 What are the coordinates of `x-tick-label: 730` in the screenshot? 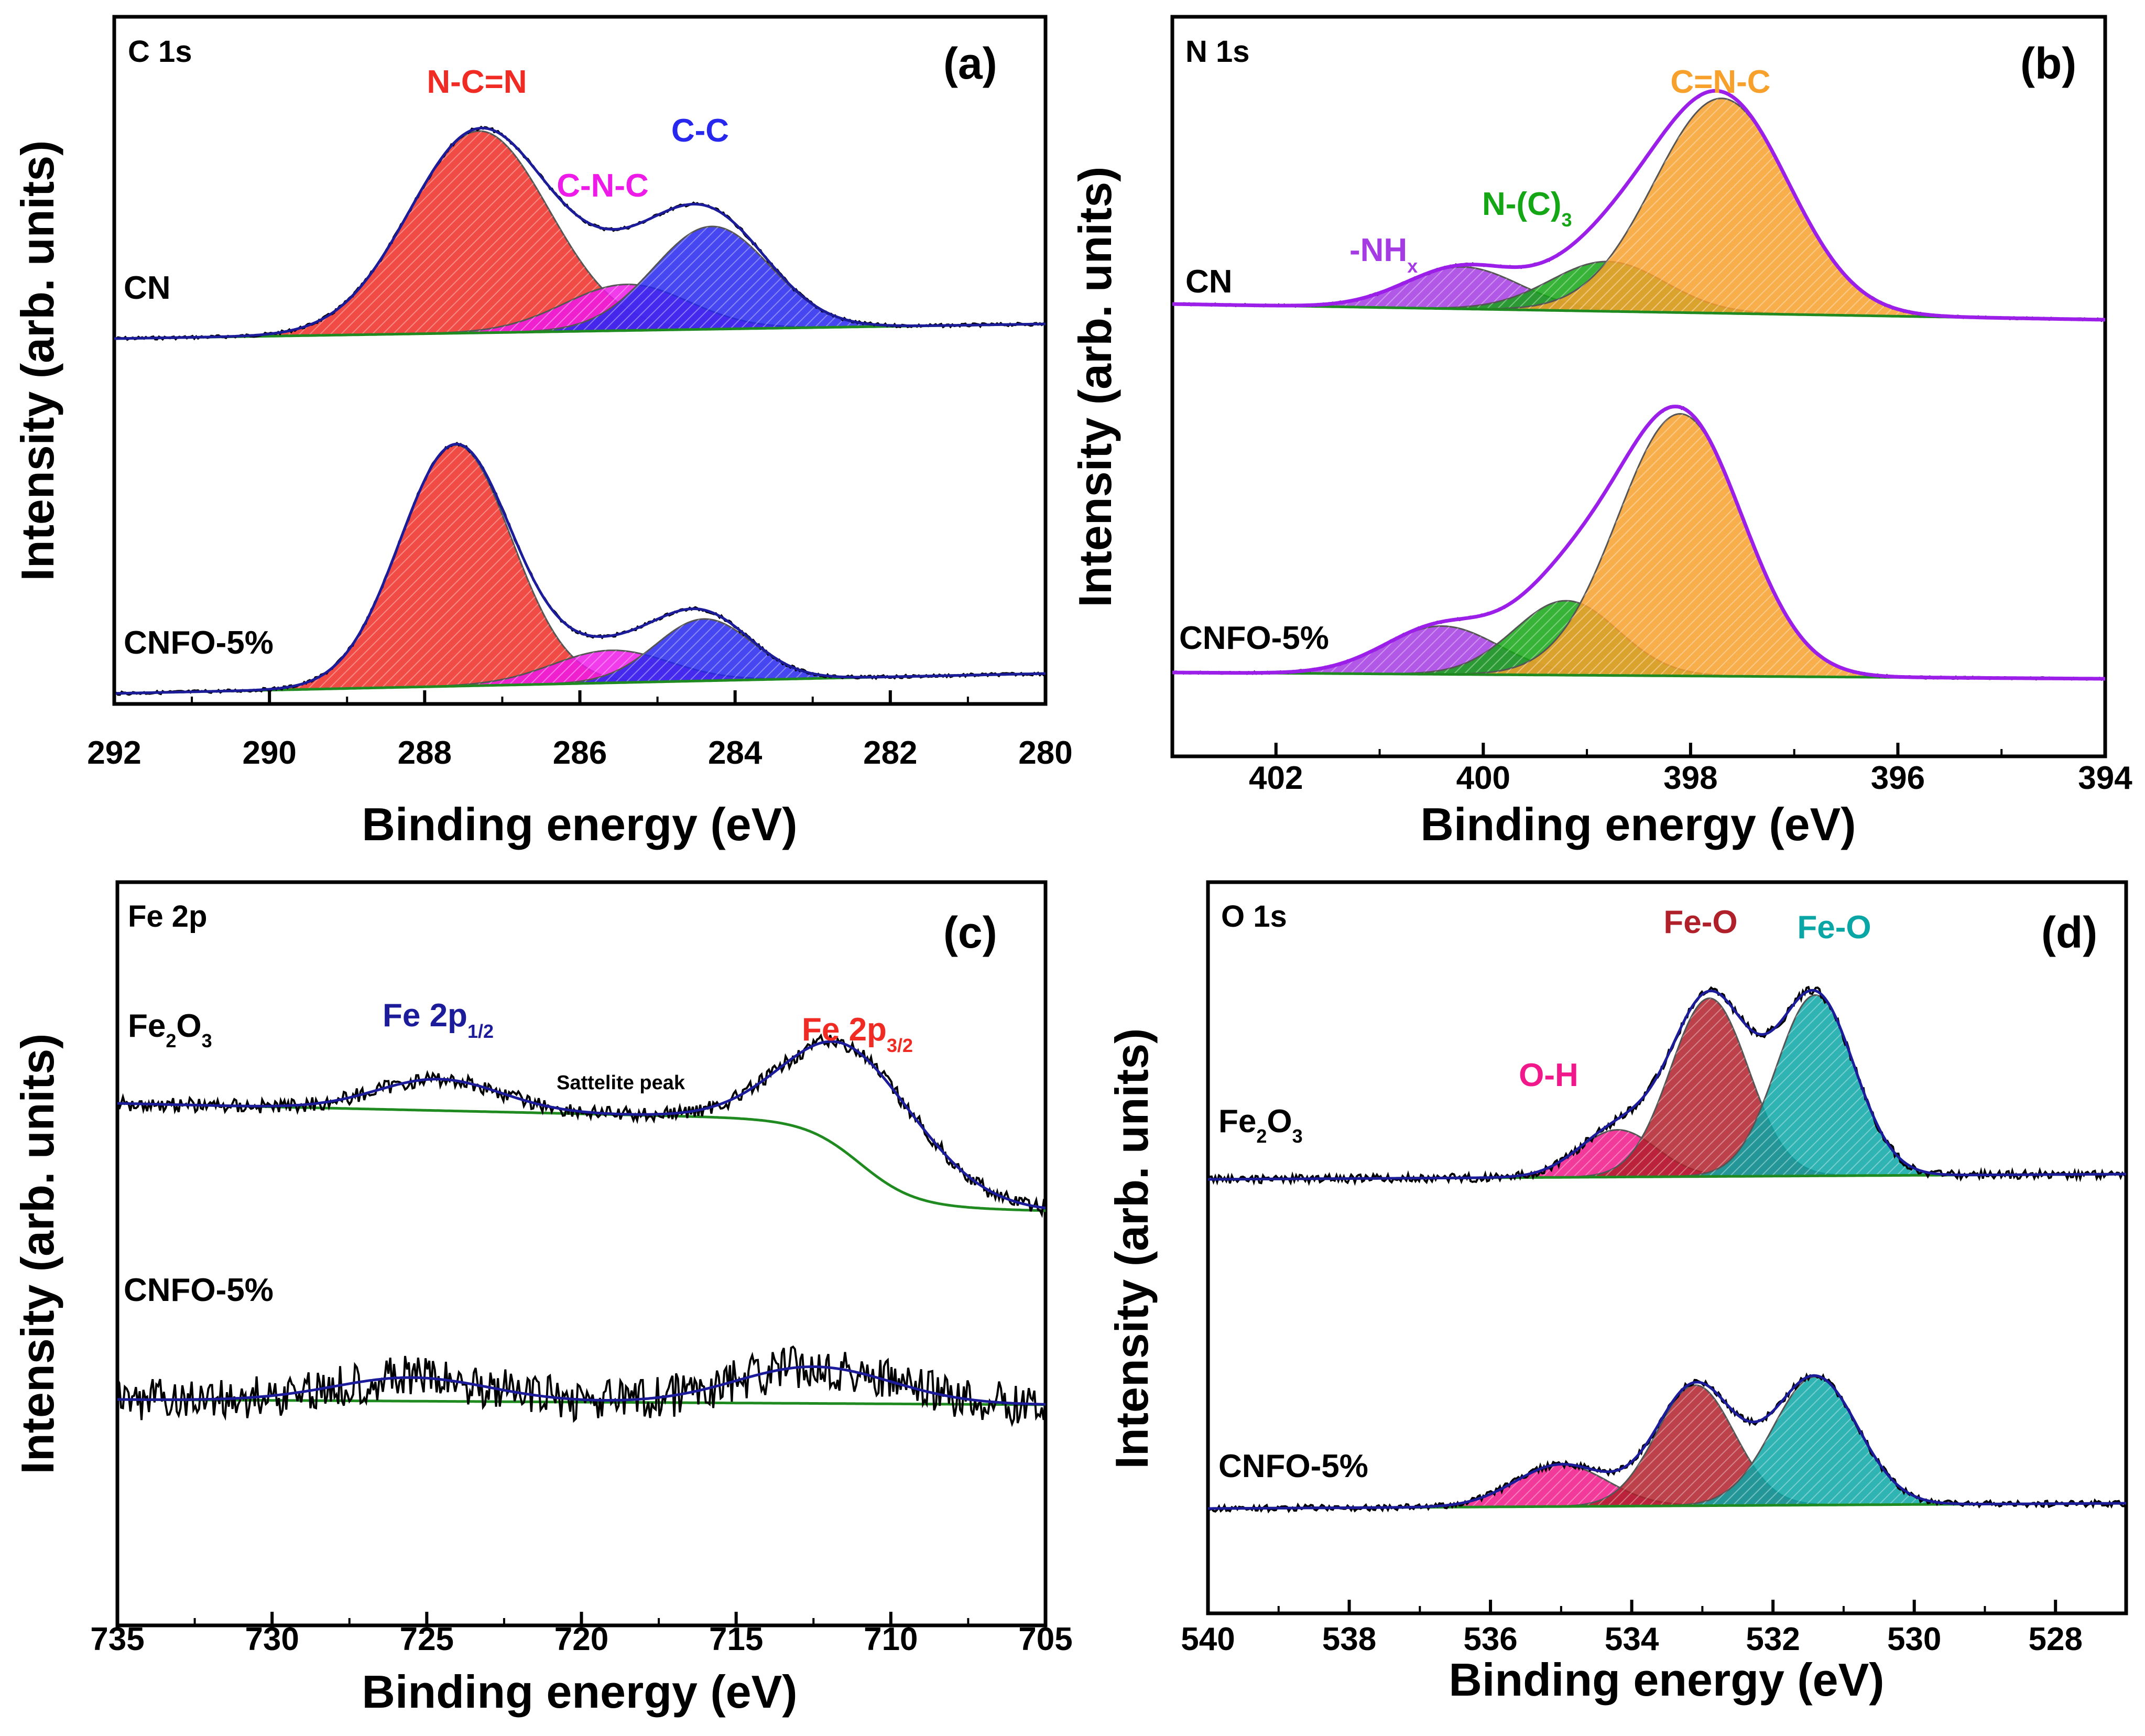 It's located at (272, 1639).